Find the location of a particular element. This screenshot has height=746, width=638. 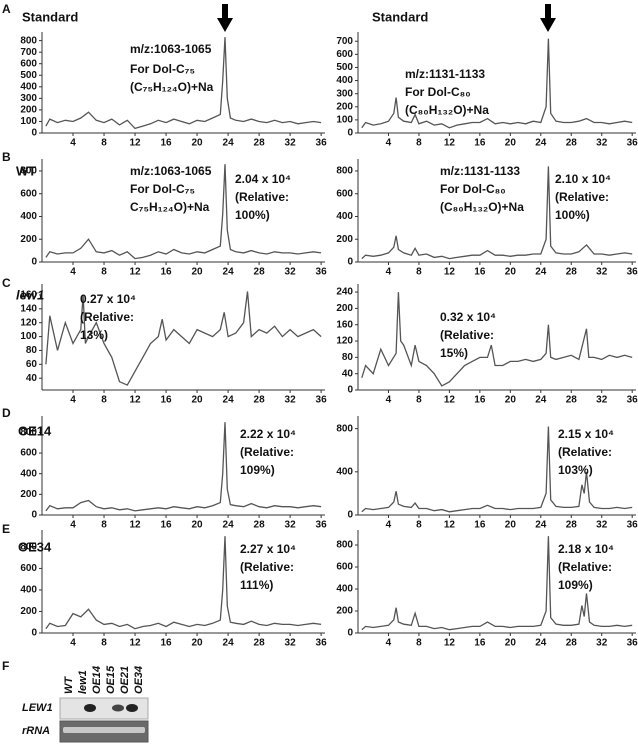

arrow is located at coordinates (225, 18).